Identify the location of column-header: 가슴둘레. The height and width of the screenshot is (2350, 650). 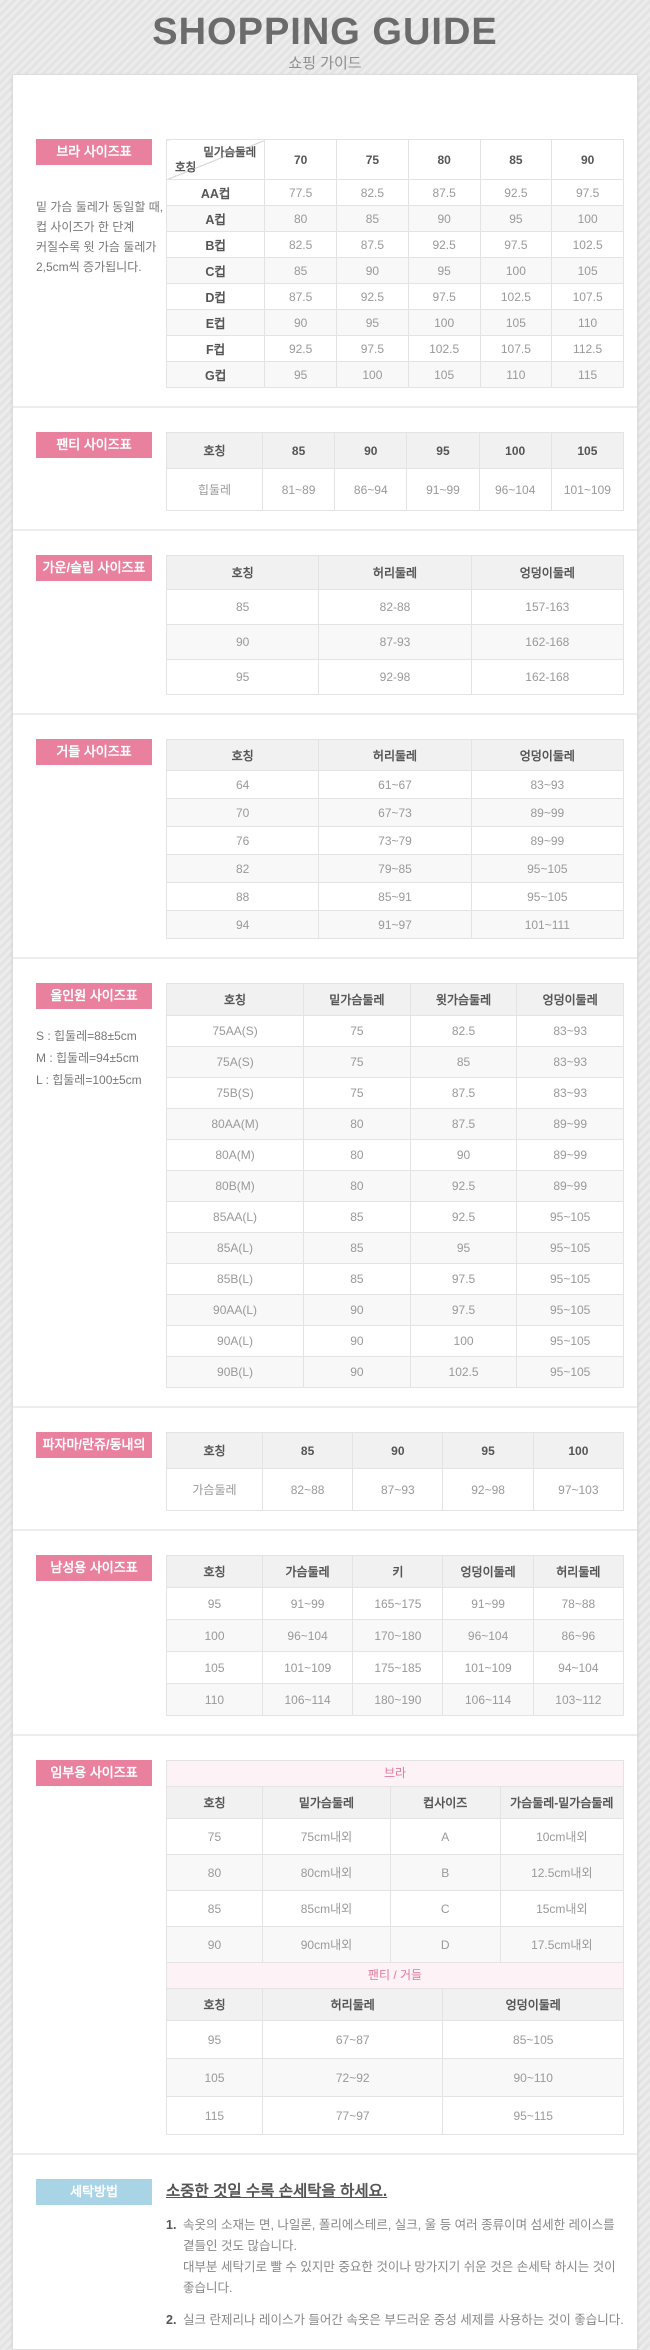
(307, 1571).